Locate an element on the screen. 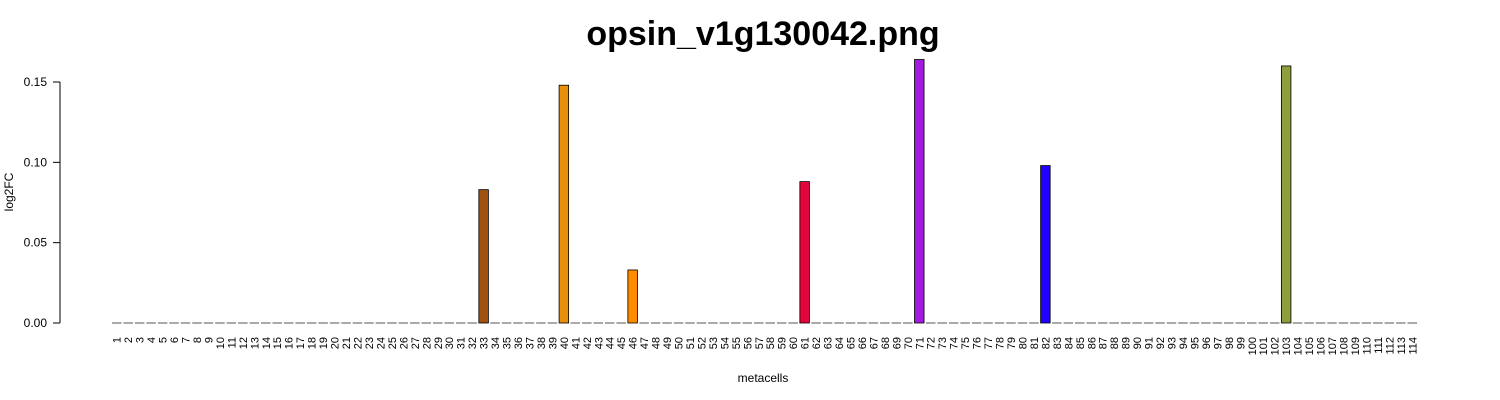 Image resolution: width=1500 pixels, height=400 pixels. x-tick-label: 92 is located at coordinates (1161, 343).